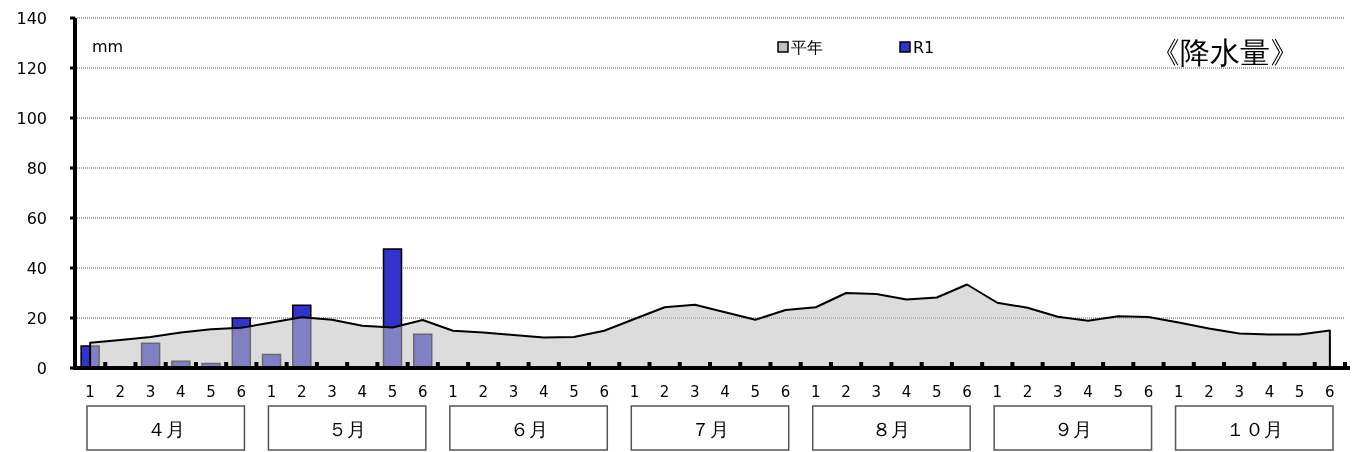 The width and height of the screenshot is (1359, 452). I want to click on y-tick-label: 80, so click(36, 168).